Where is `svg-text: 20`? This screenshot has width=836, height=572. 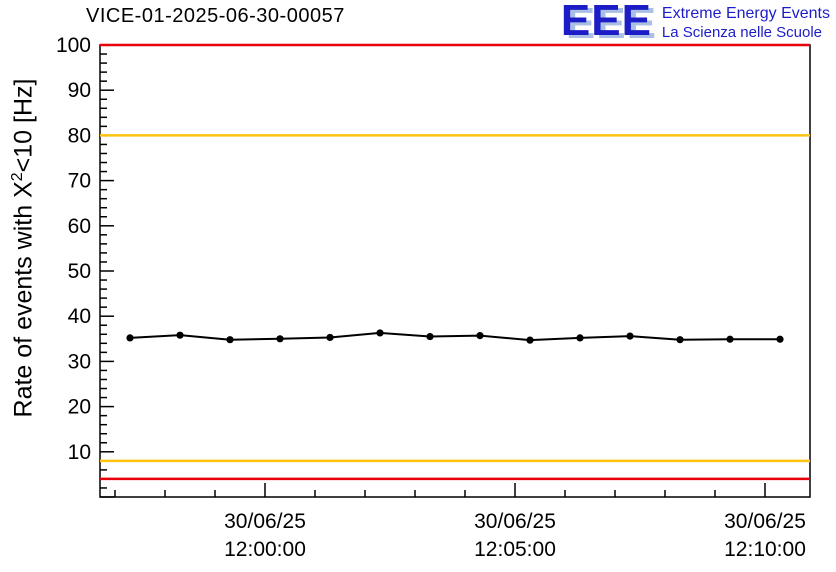 svg-text: 20 is located at coordinates (79, 407).